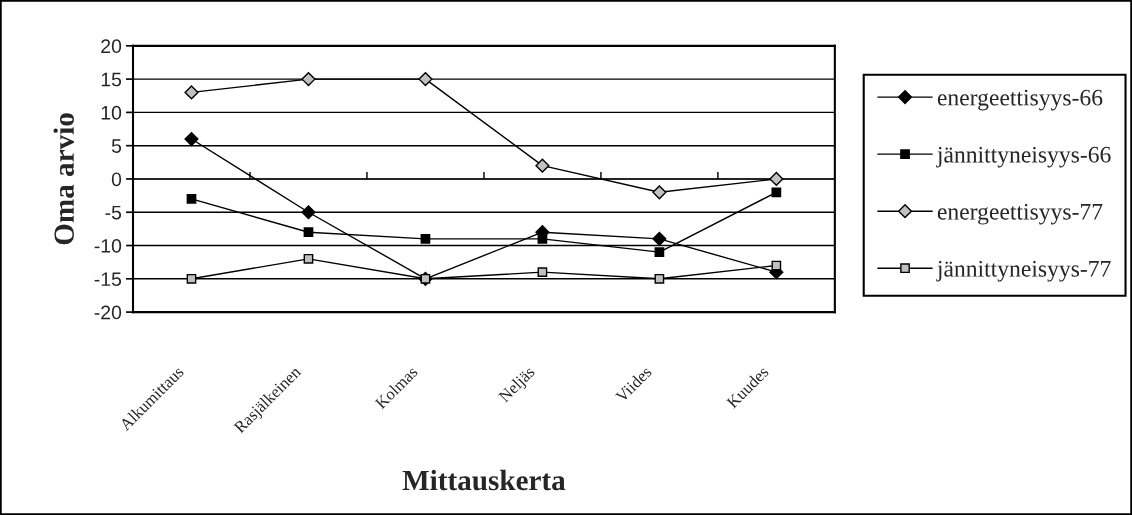 This screenshot has width=1132, height=515. I want to click on y-tick-label: 15, so click(111, 79).